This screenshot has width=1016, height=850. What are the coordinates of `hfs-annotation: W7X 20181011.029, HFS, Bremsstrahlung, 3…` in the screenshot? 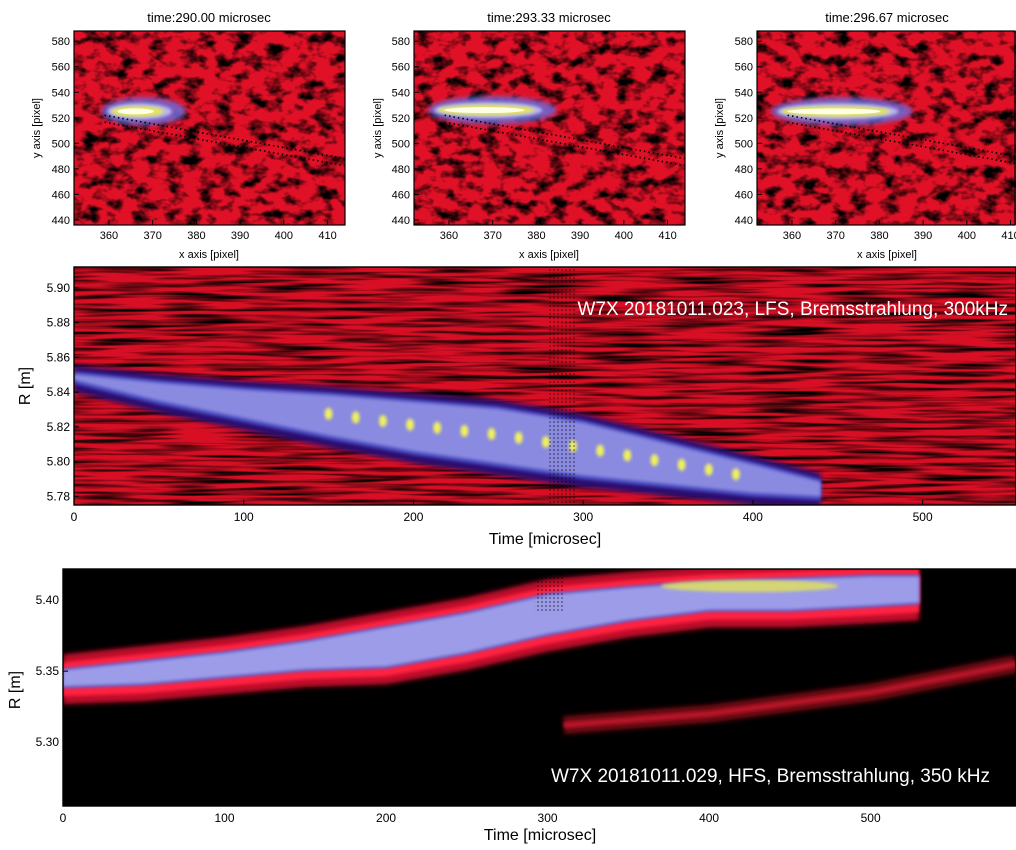 It's located at (770, 776).